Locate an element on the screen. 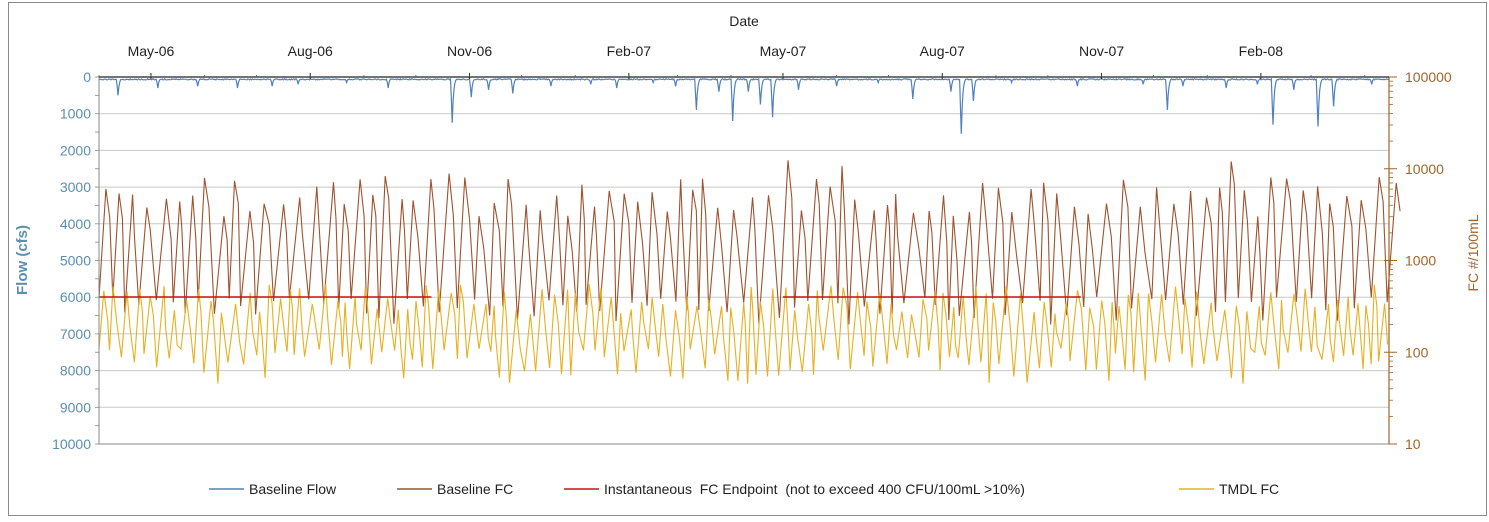  y-left-tick-label: 9000 is located at coordinates (75, 407).